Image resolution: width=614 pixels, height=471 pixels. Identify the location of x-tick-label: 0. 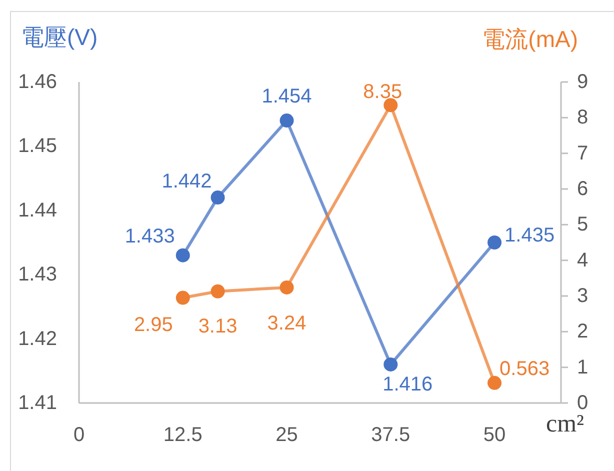
(79, 435).